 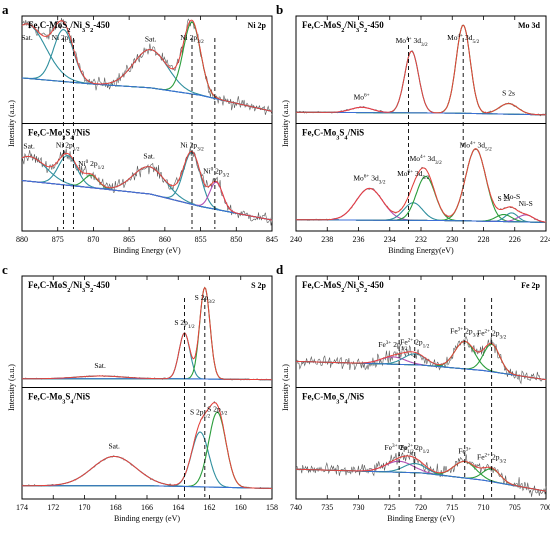 I want to click on panel-letter: b, so click(x=279, y=9).